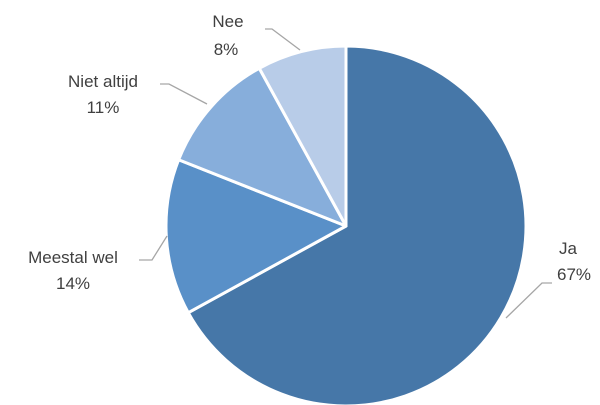 This screenshot has height=405, width=600. What do you see at coordinates (73, 257) in the screenshot?
I see `slice-label-meestal-wel: Meestal wel` at bounding box center [73, 257].